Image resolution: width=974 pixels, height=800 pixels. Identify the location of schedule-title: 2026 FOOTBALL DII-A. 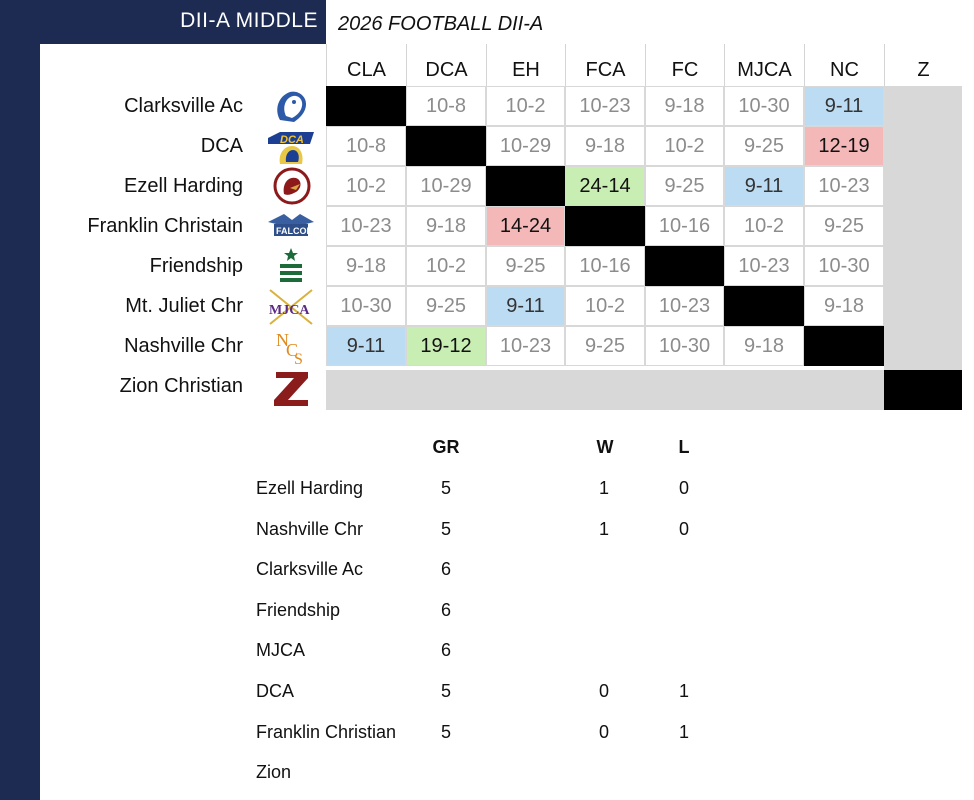
(441, 24).